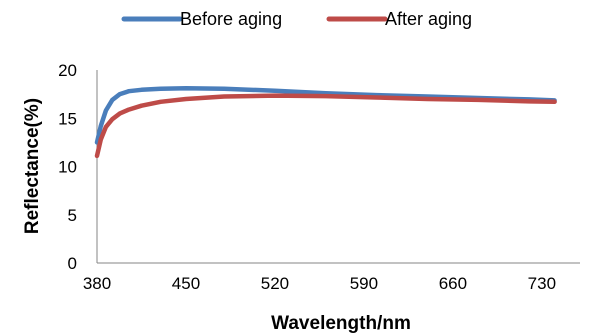 The image size is (595, 336). I want to click on y-tick-label: 0, so click(72, 263).